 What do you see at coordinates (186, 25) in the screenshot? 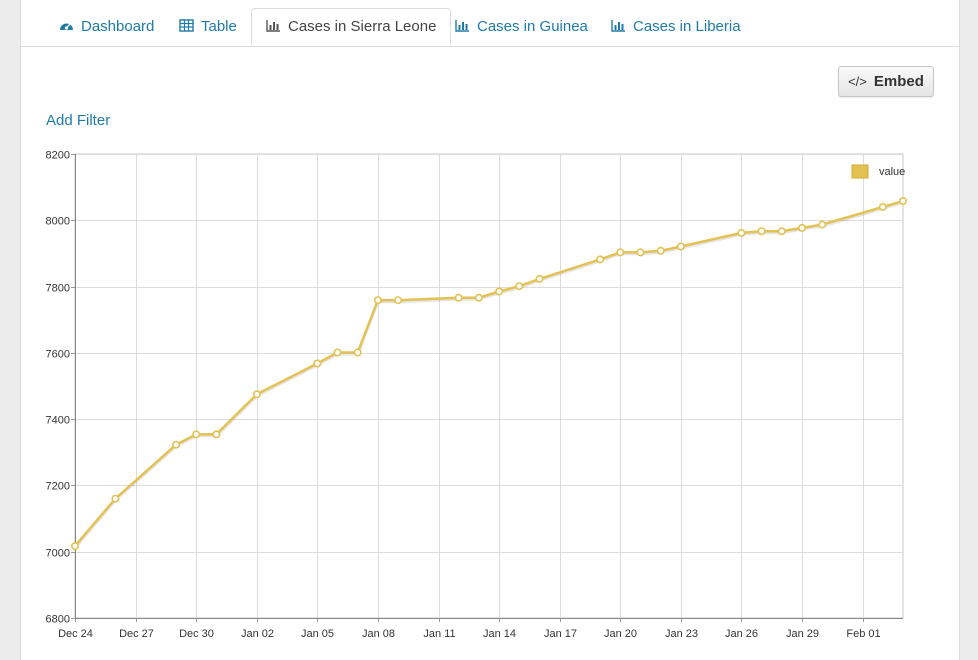
I see `table-icon` at bounding box center [186, 25].